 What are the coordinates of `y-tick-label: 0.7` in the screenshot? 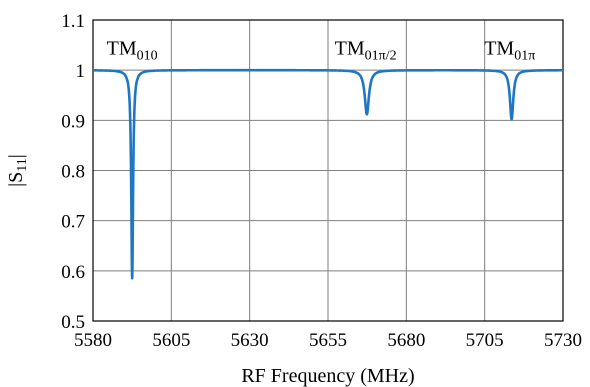 It's located at (73, 222).